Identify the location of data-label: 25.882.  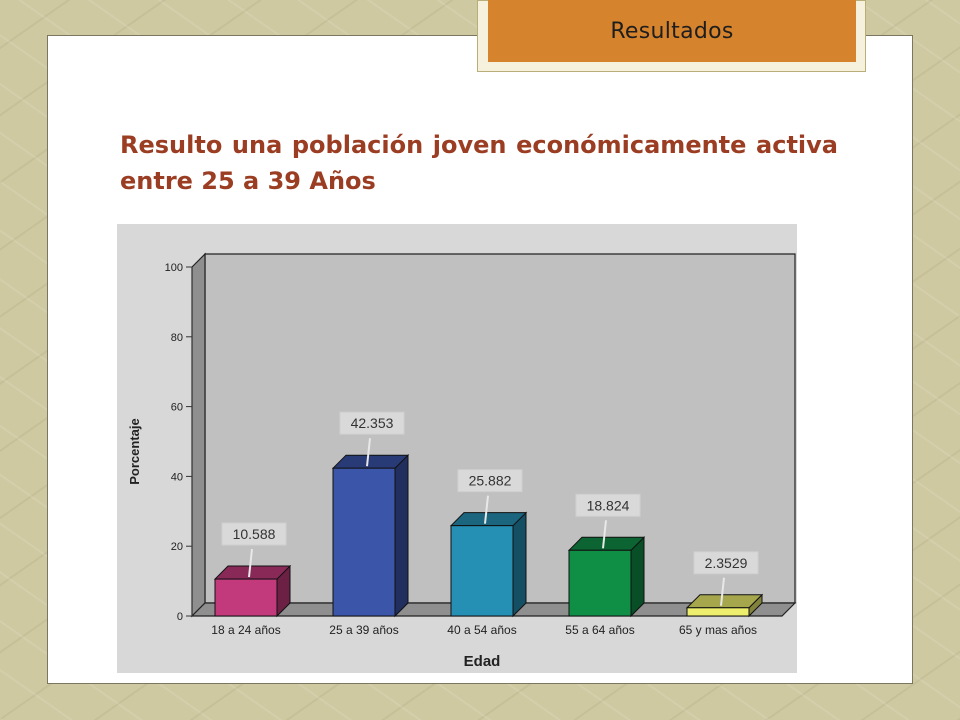
(490, 481).